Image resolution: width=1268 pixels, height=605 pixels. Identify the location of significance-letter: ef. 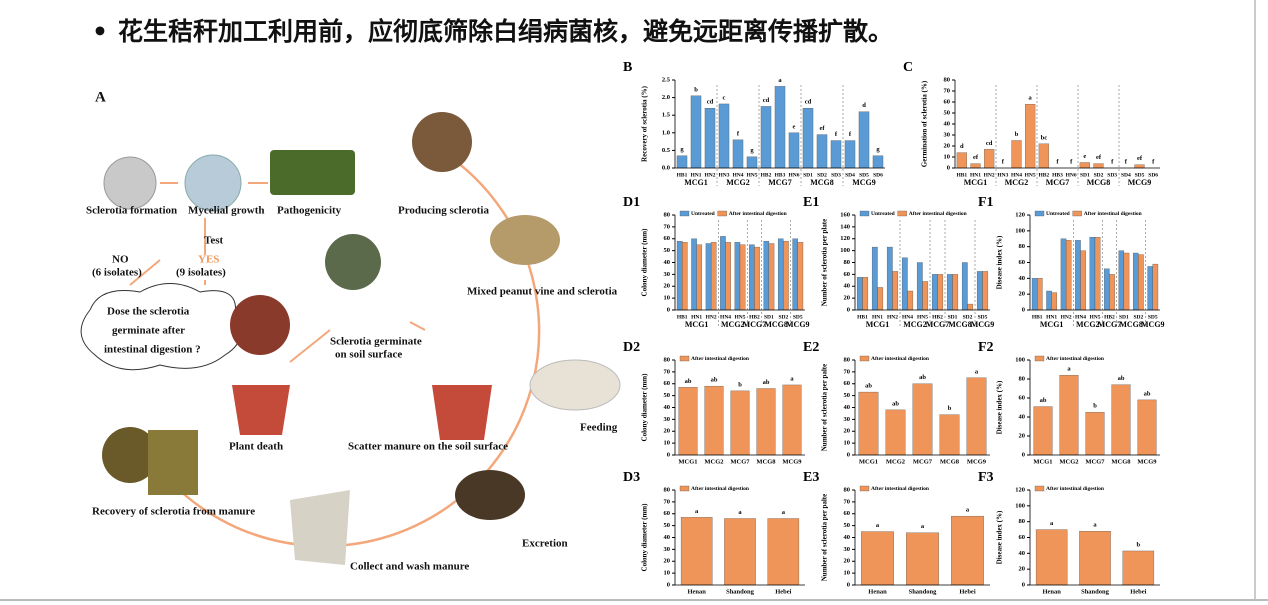
(976, 157).